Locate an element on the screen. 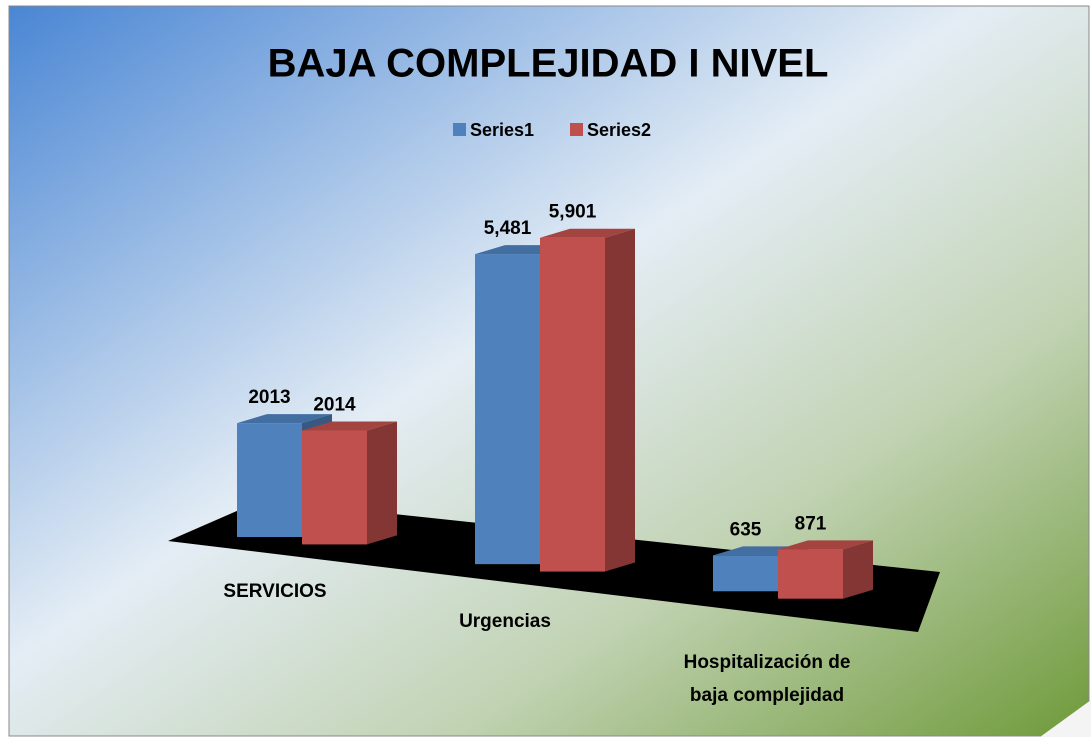 The image size is (1091, 737). legend-label: Series2 is located at coordinates (619, 130).